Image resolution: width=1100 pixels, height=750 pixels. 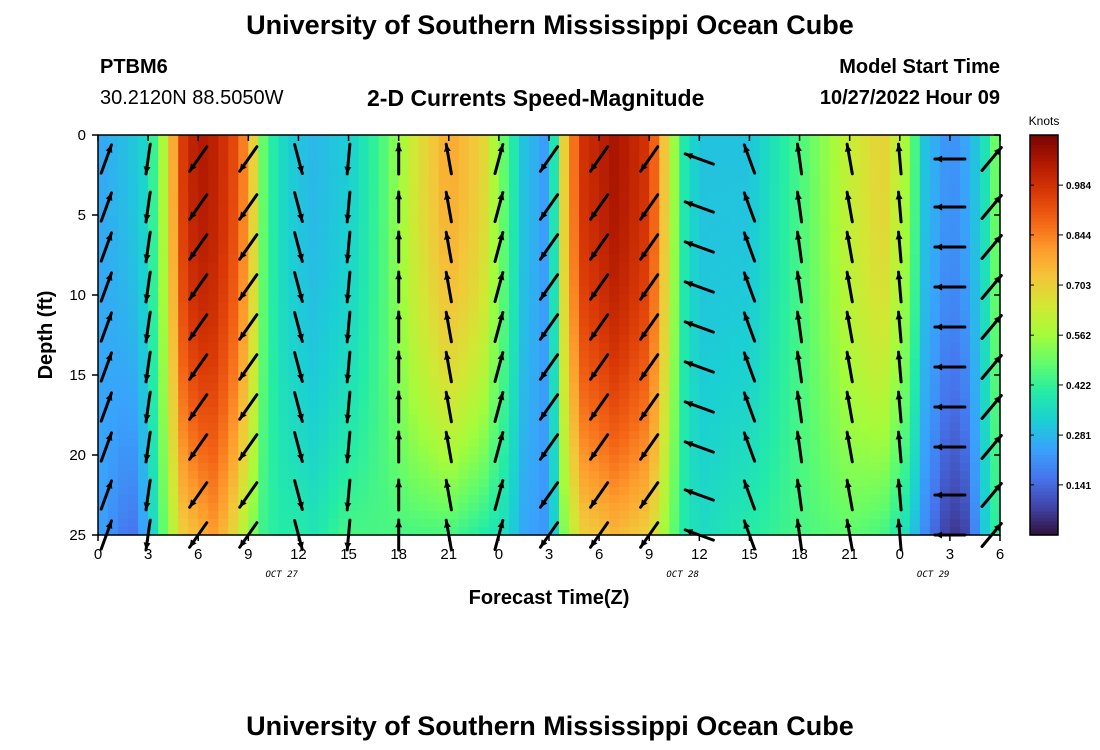 What do you see at coordinates (1044, 390) in the screenshot?
I see `colorbar-swatch` at bounding box center [1044, 390].